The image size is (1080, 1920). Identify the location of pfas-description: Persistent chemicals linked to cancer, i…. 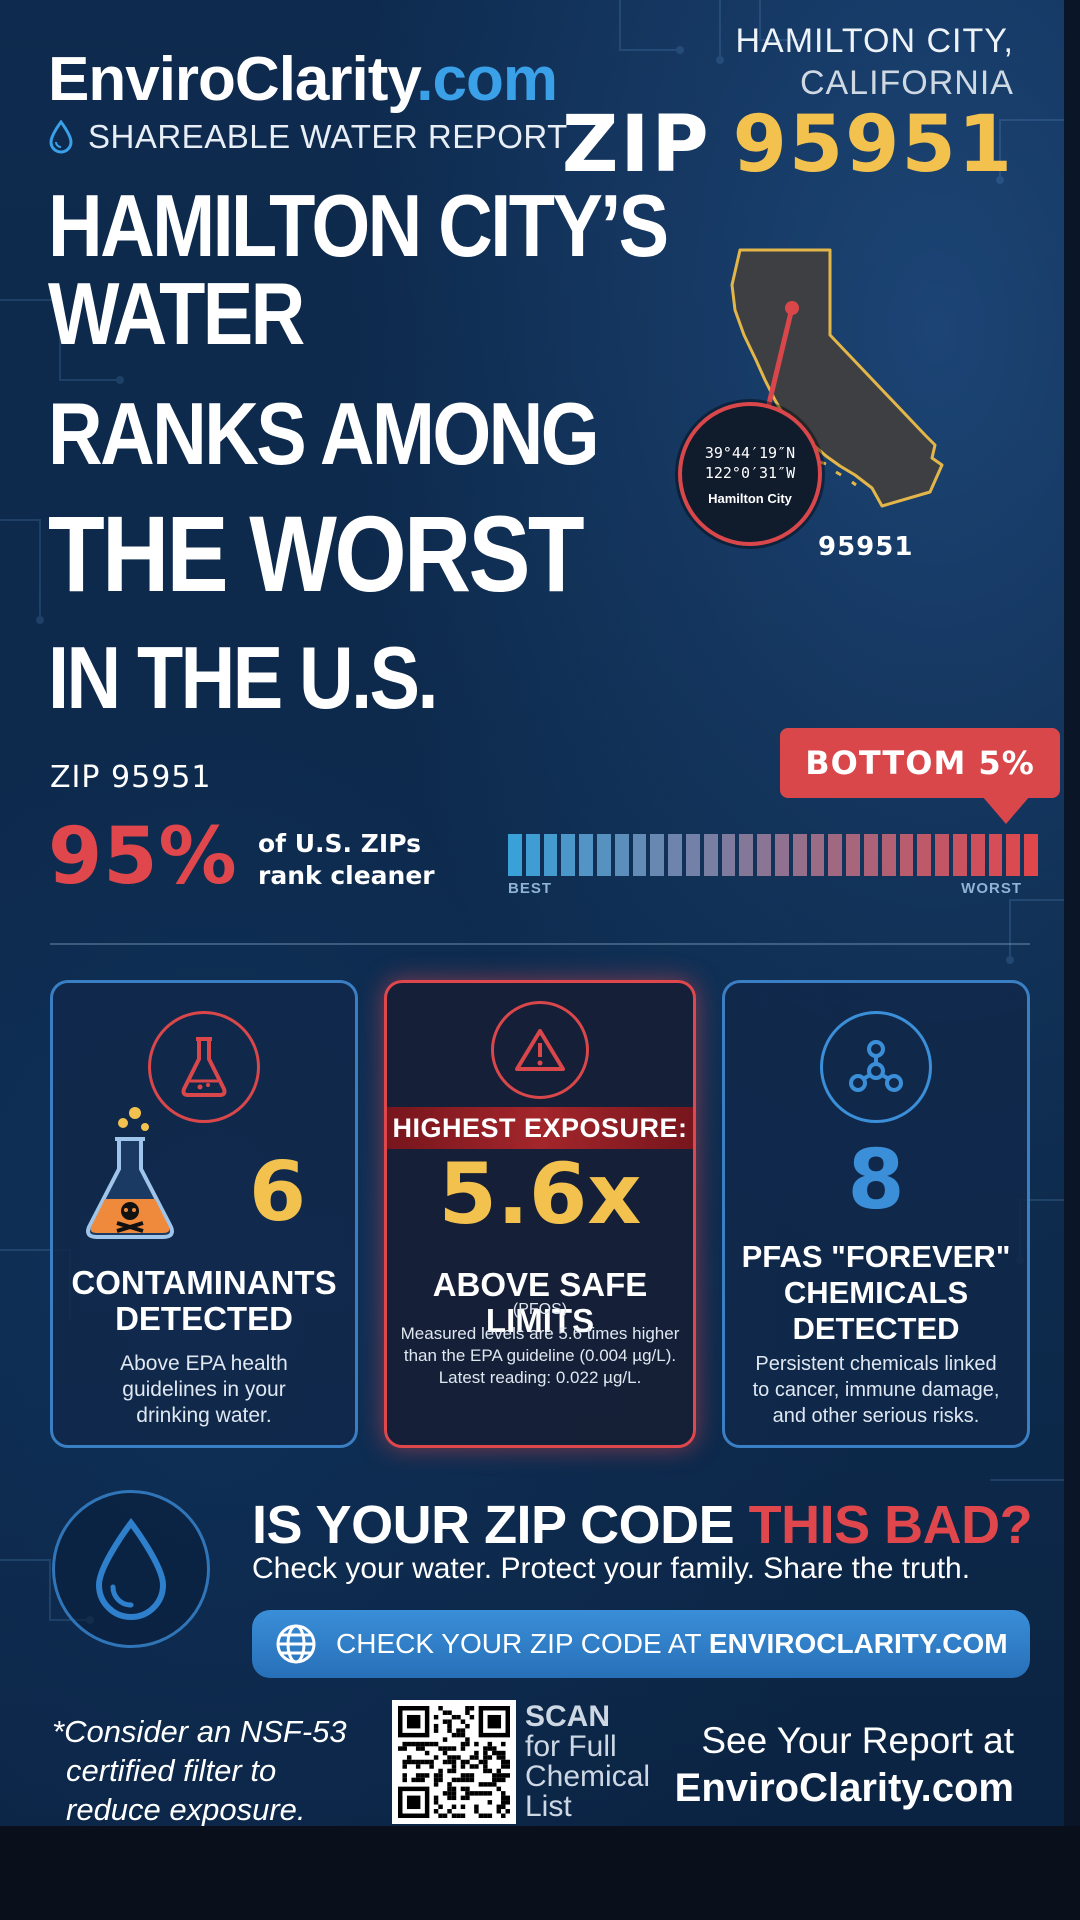
(876, 1390).